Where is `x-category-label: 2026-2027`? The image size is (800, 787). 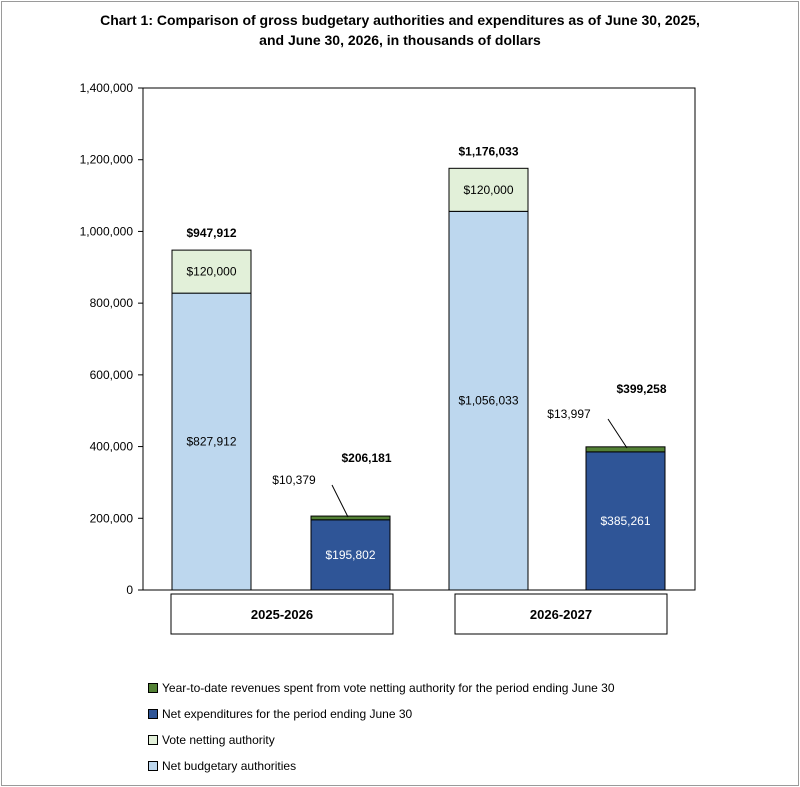 x-category-label: 2026-2027 is located at coordinates (561, 614).